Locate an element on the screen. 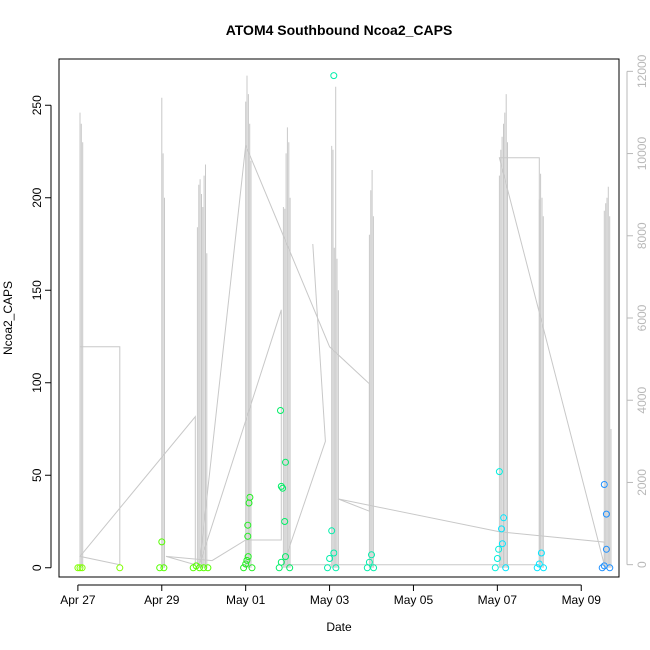  y2-tick-label: 12000 is located at coordinates (642, 71).